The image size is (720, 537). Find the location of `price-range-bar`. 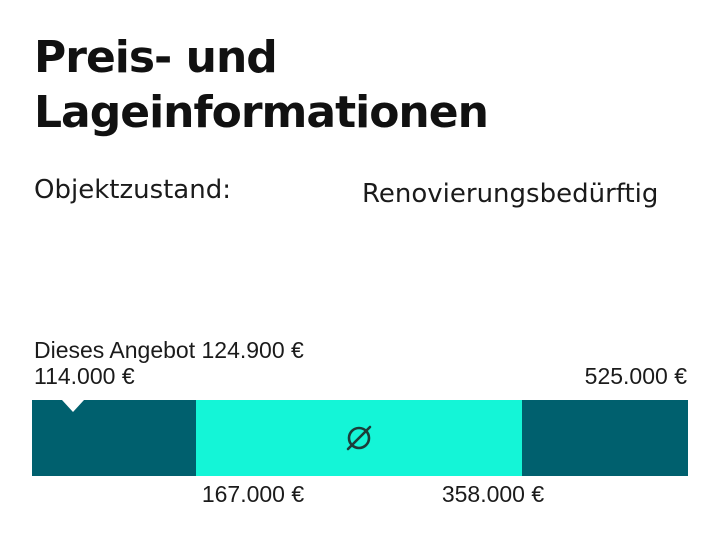

price-range-bar is located at coordinates (360, 438).